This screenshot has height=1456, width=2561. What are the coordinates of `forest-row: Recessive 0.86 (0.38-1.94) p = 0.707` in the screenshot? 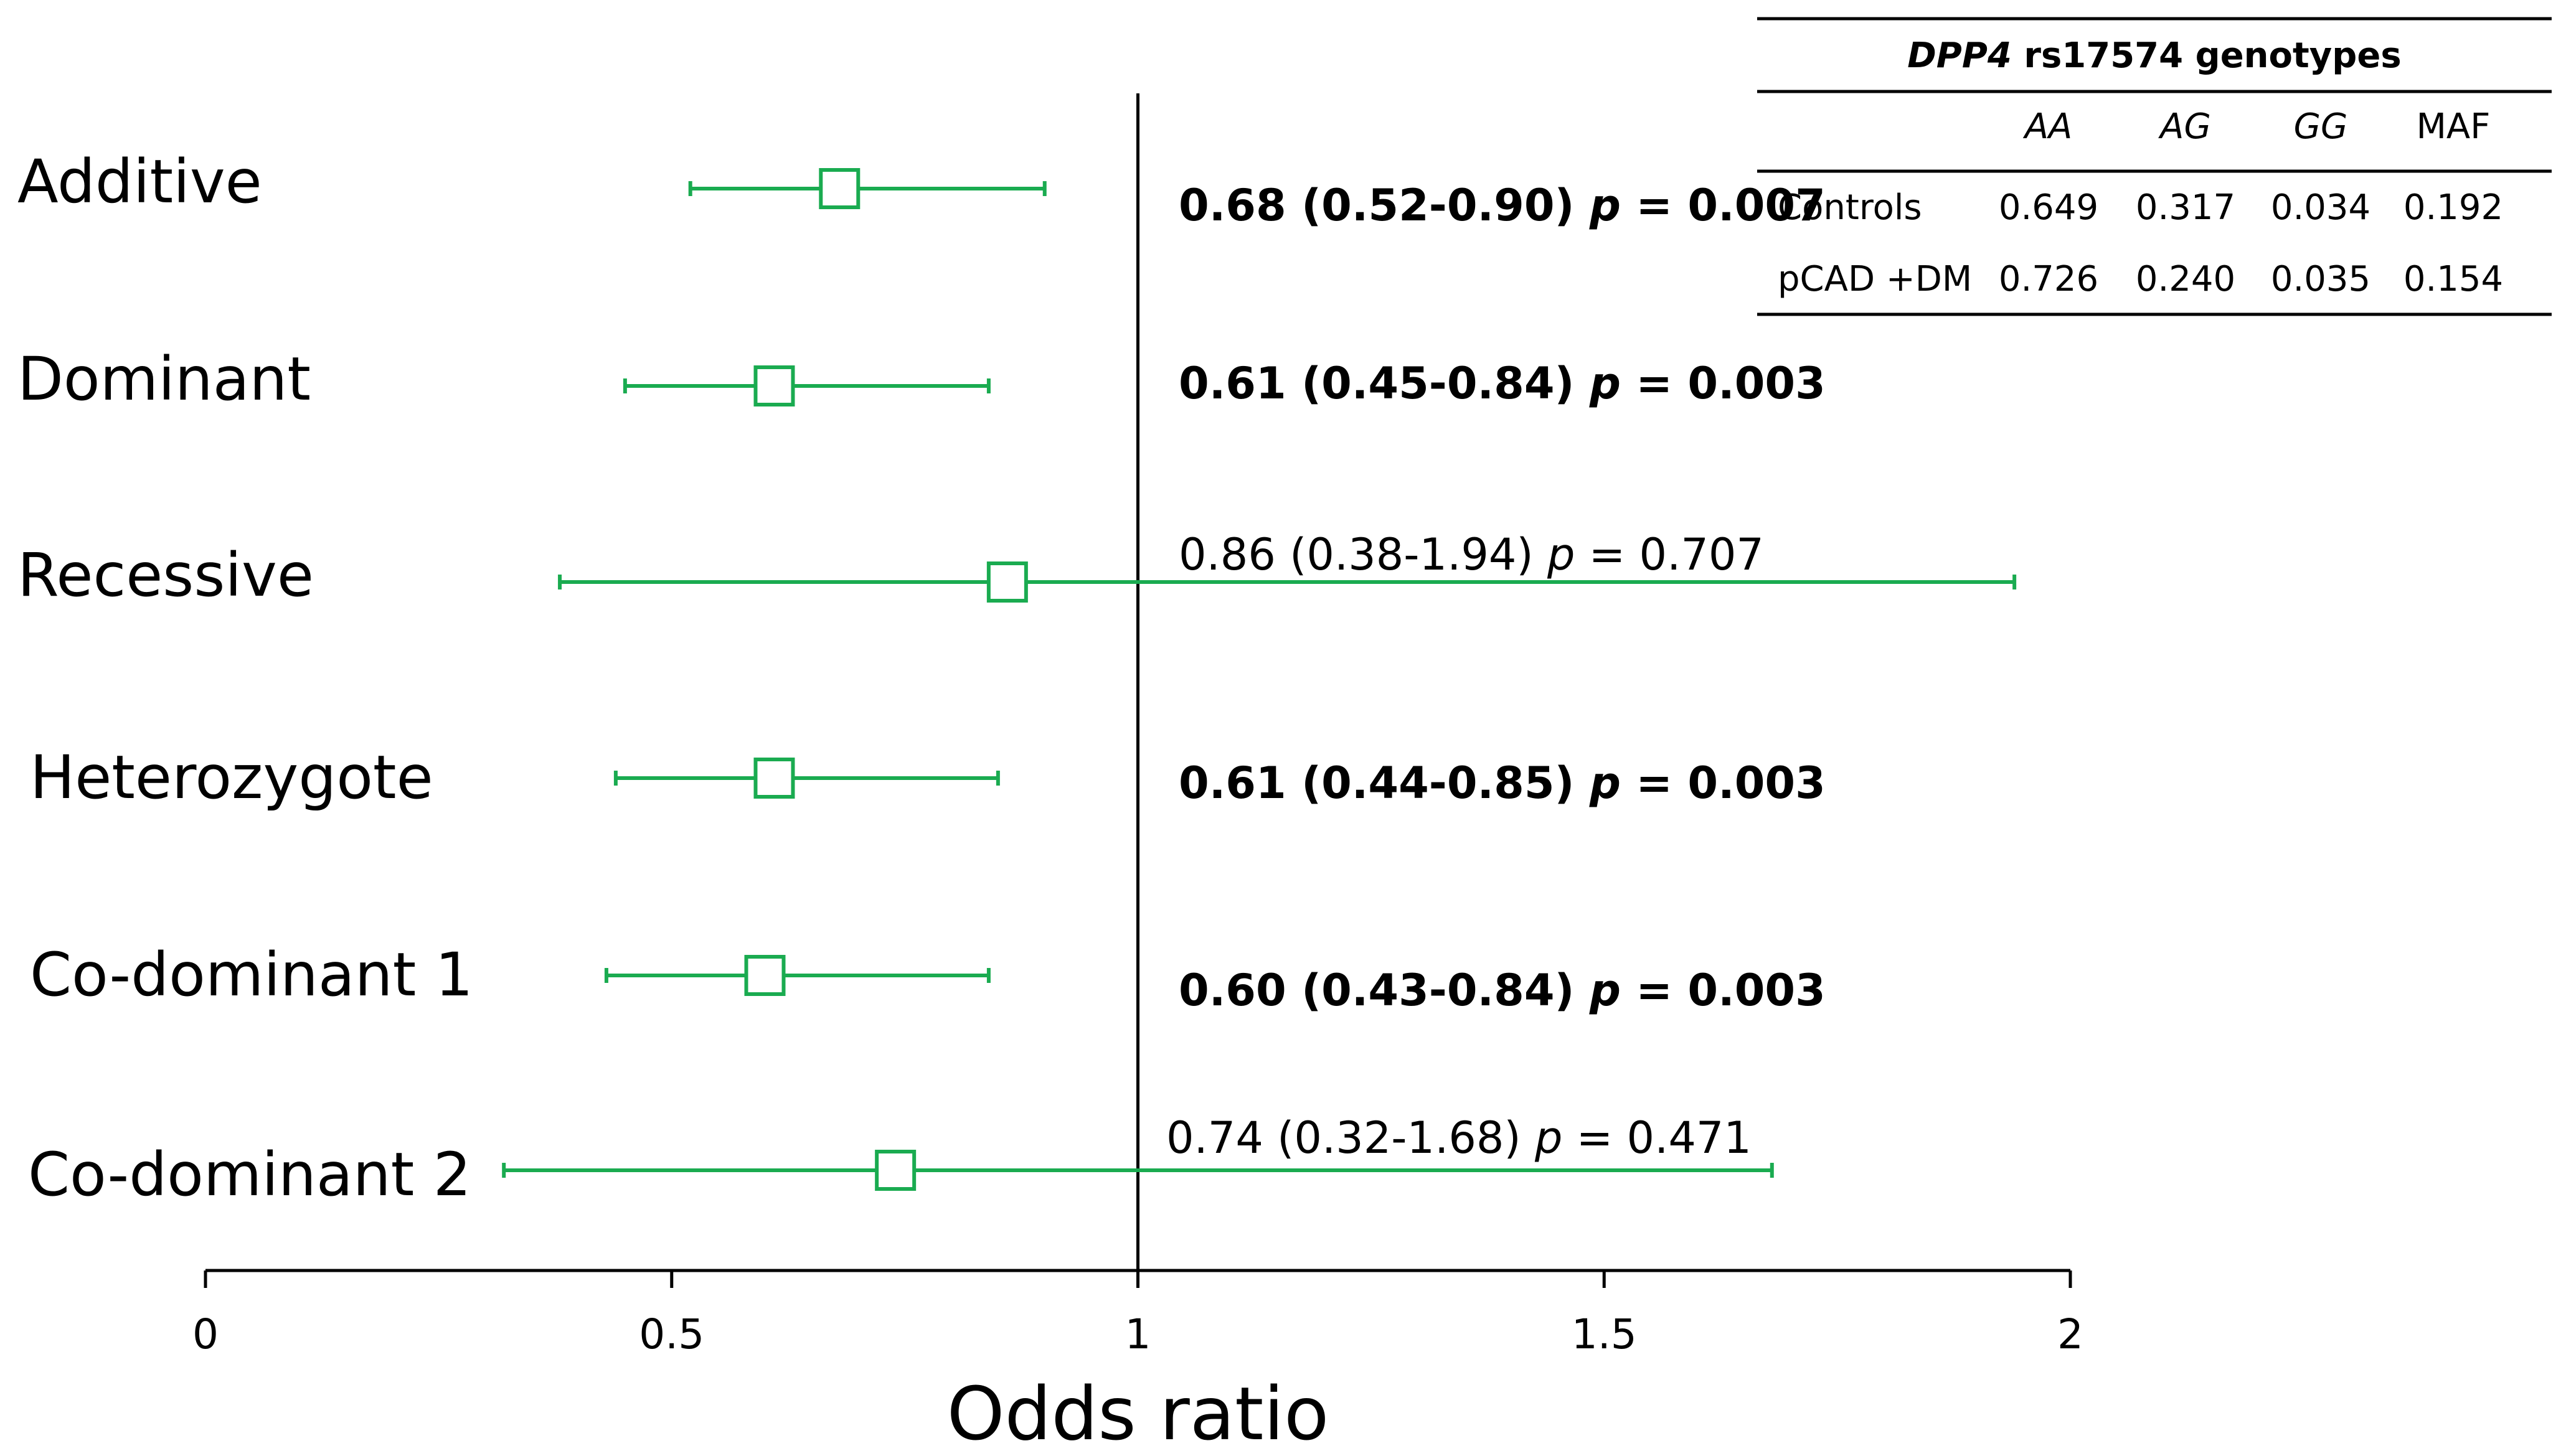 It's located at (1017, 569).